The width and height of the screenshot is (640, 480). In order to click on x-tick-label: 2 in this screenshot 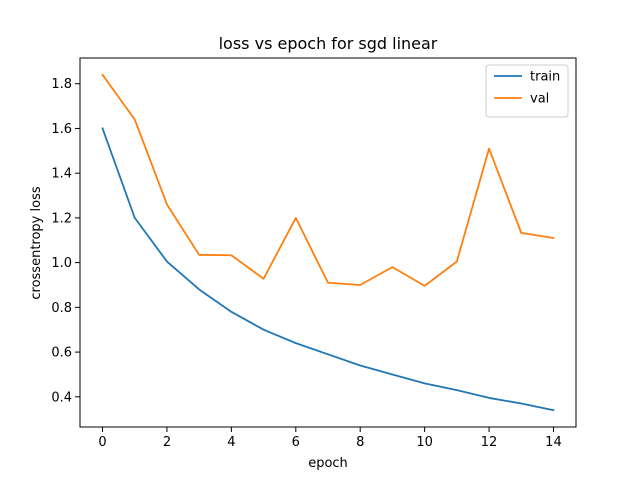, I will do `click(167, 442)`.